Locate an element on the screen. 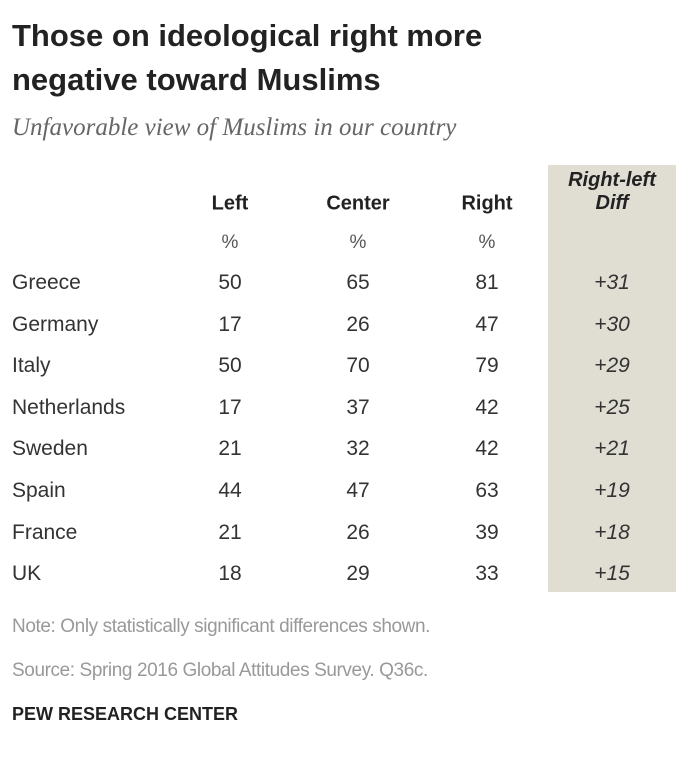 This screenshot has height=759, width=700. value-cell: 18 is located at coordinates (230, 574).